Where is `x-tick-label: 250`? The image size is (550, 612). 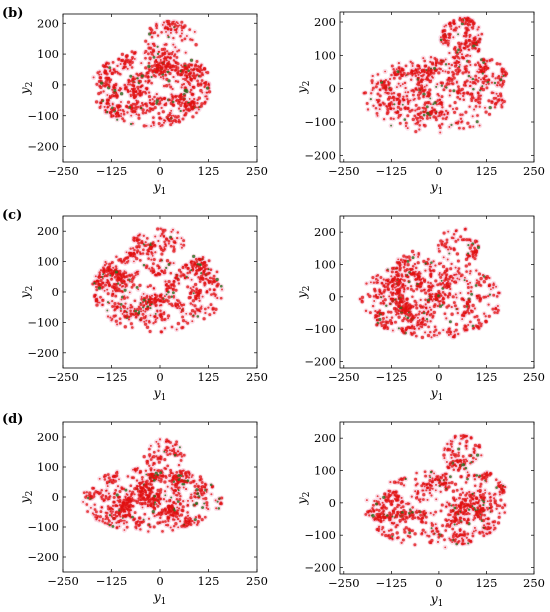
x-tick-label: 250 is located at coordinates (257, 171).